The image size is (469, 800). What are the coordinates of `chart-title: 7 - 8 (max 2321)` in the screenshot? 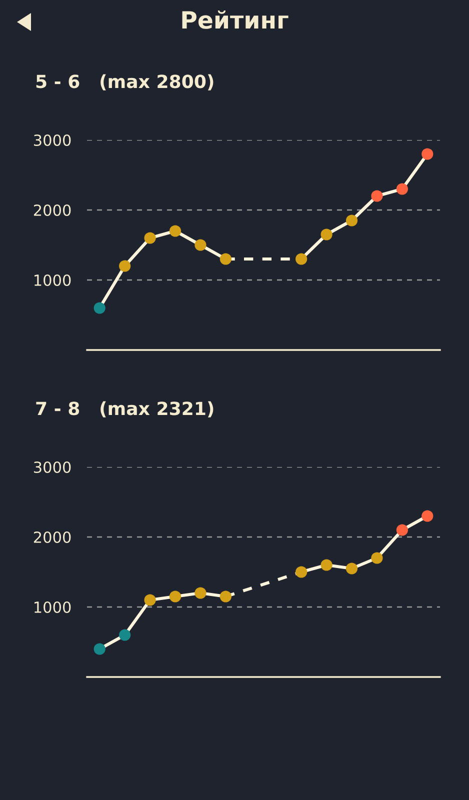 It's located at (125, 409).